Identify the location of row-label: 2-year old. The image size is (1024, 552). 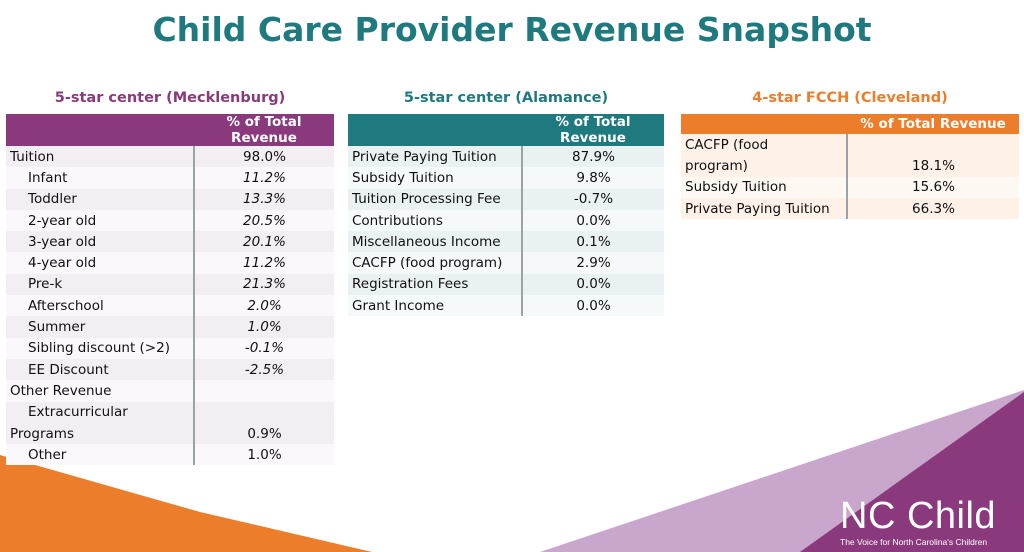
(100, 220).